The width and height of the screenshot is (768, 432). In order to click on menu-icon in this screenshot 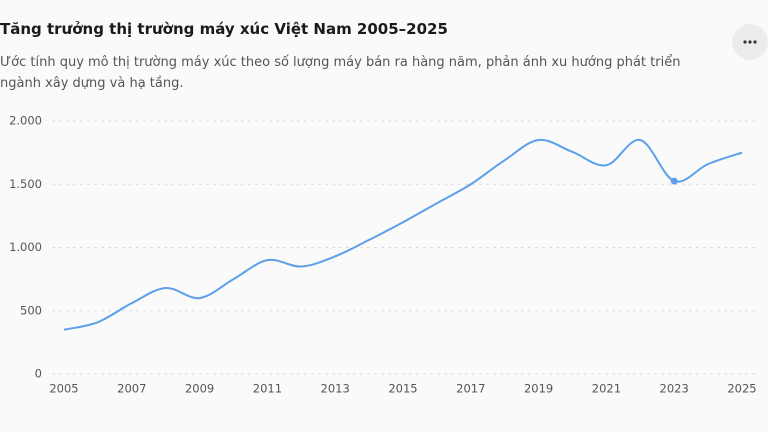, I will do `click(750, 42)`.